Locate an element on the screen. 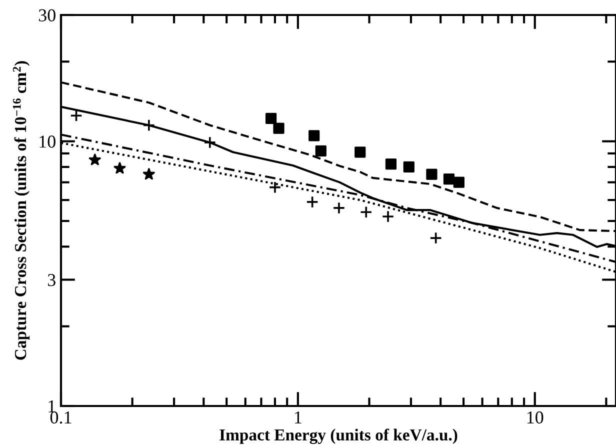  x-axis-title: Impact Energy (units of keV/a.u.) is located at coordinates (339, 436).